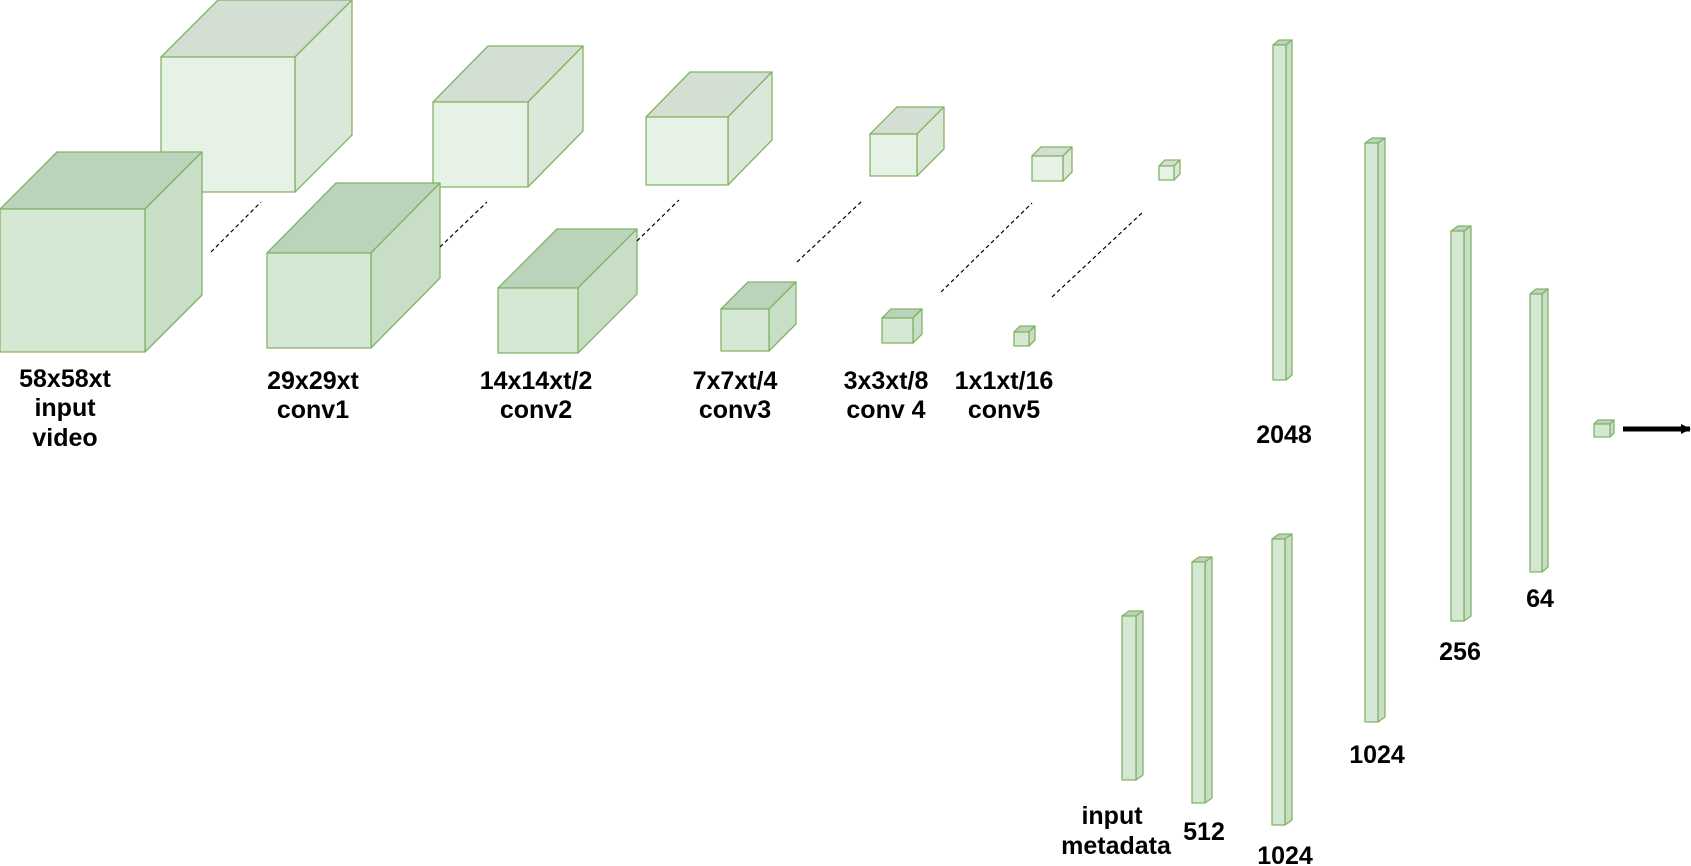 This screenshot has width=1691, height=866. I want to click on fc-bar-metadata-input-side, so click(1139, 695).